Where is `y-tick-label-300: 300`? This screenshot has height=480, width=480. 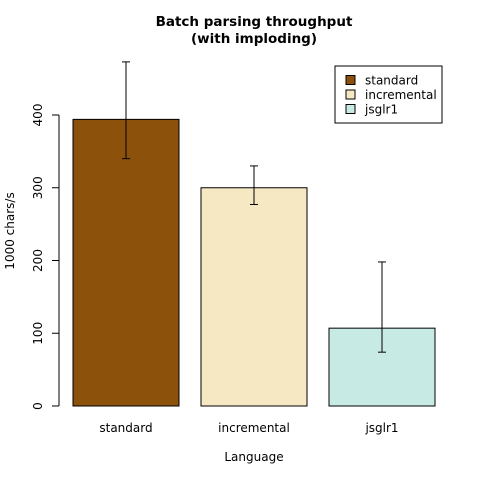
y-tick-label-300: 300 is located at coordinates (38, 187).